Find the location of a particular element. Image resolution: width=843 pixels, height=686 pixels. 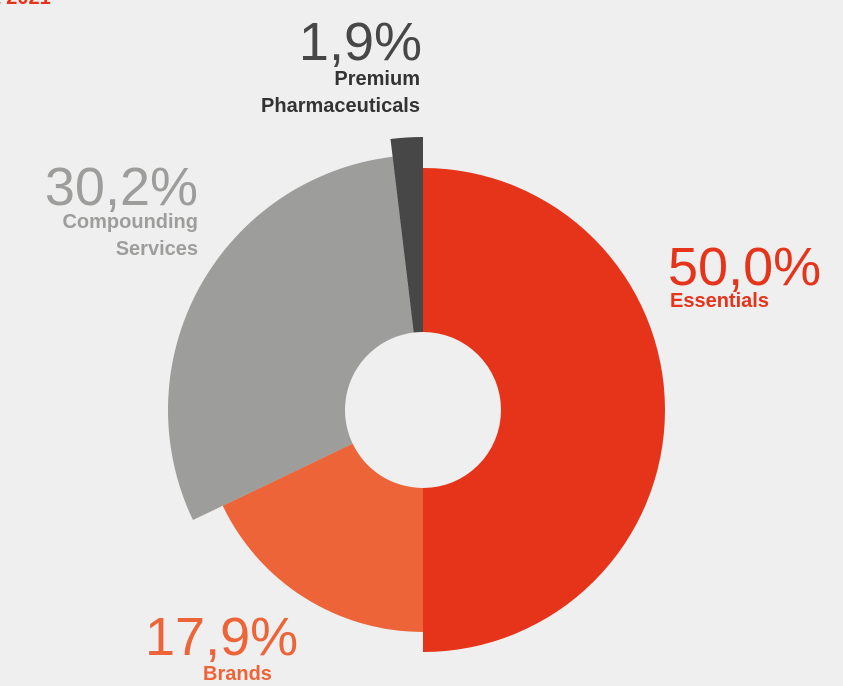

slice-category-label: Essentials is located at coordinates (719, 301).